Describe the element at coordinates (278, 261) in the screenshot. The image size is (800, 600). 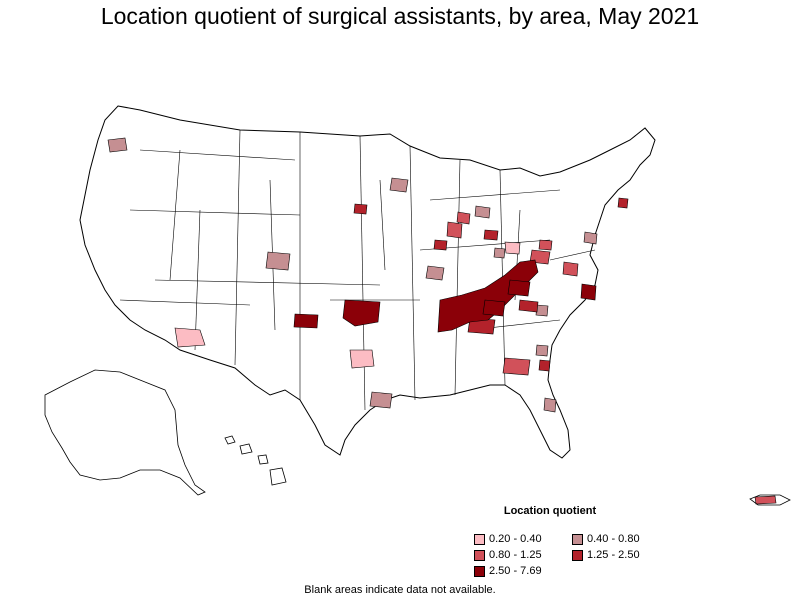
I see `area-denver` at that location.